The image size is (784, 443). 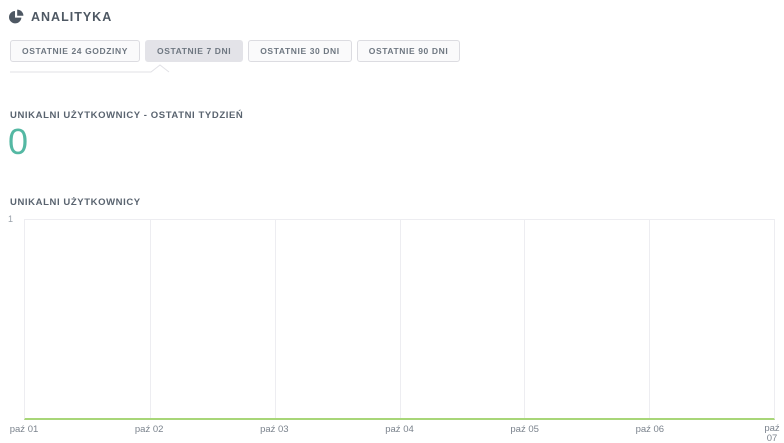 What do you see at coordinates (72, 16) in the screenshot?
I see `app-title: ANALITYKA` at bounding box center [72, 16].